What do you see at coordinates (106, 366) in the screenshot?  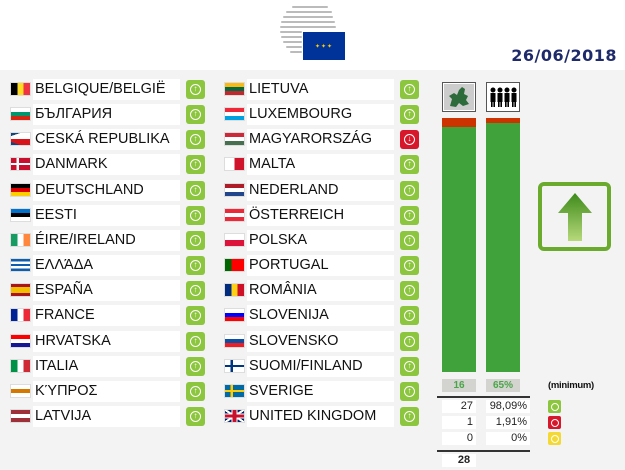 I see `country-name: ITALIA` at bounding box center [106, 366].